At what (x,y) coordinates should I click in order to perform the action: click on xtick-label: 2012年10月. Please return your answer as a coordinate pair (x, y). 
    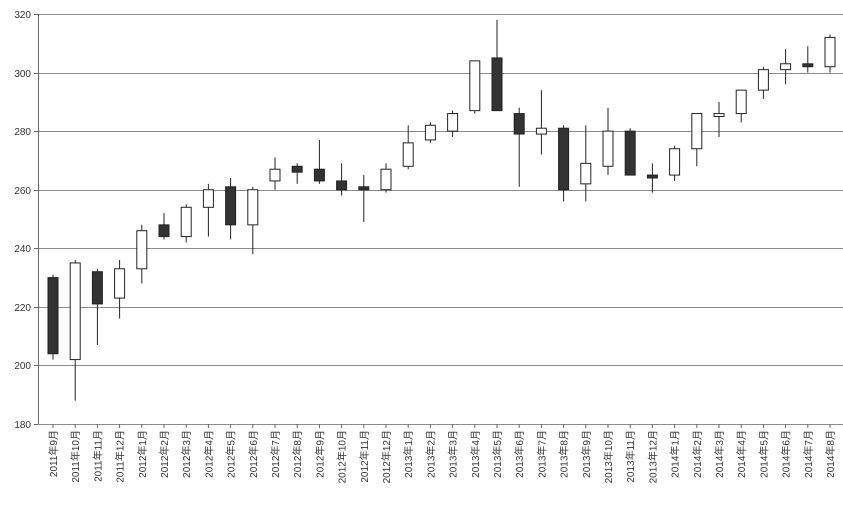
    Looking at the image, I should click on (342, 456).